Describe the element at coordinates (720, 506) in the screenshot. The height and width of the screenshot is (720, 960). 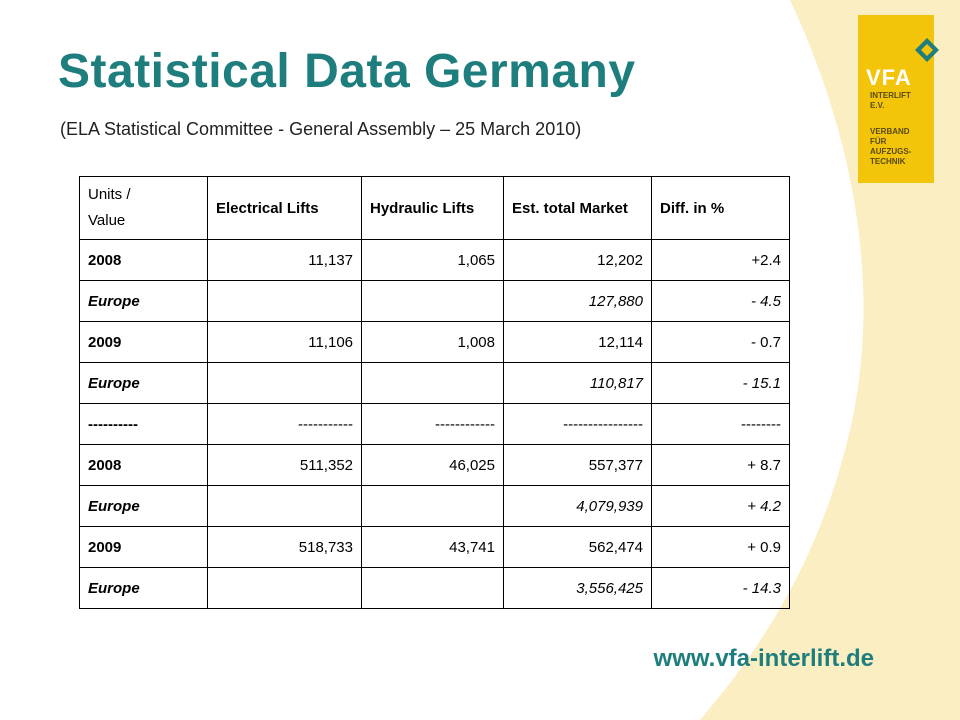
I see `table-cell: + 4.2` at that location.